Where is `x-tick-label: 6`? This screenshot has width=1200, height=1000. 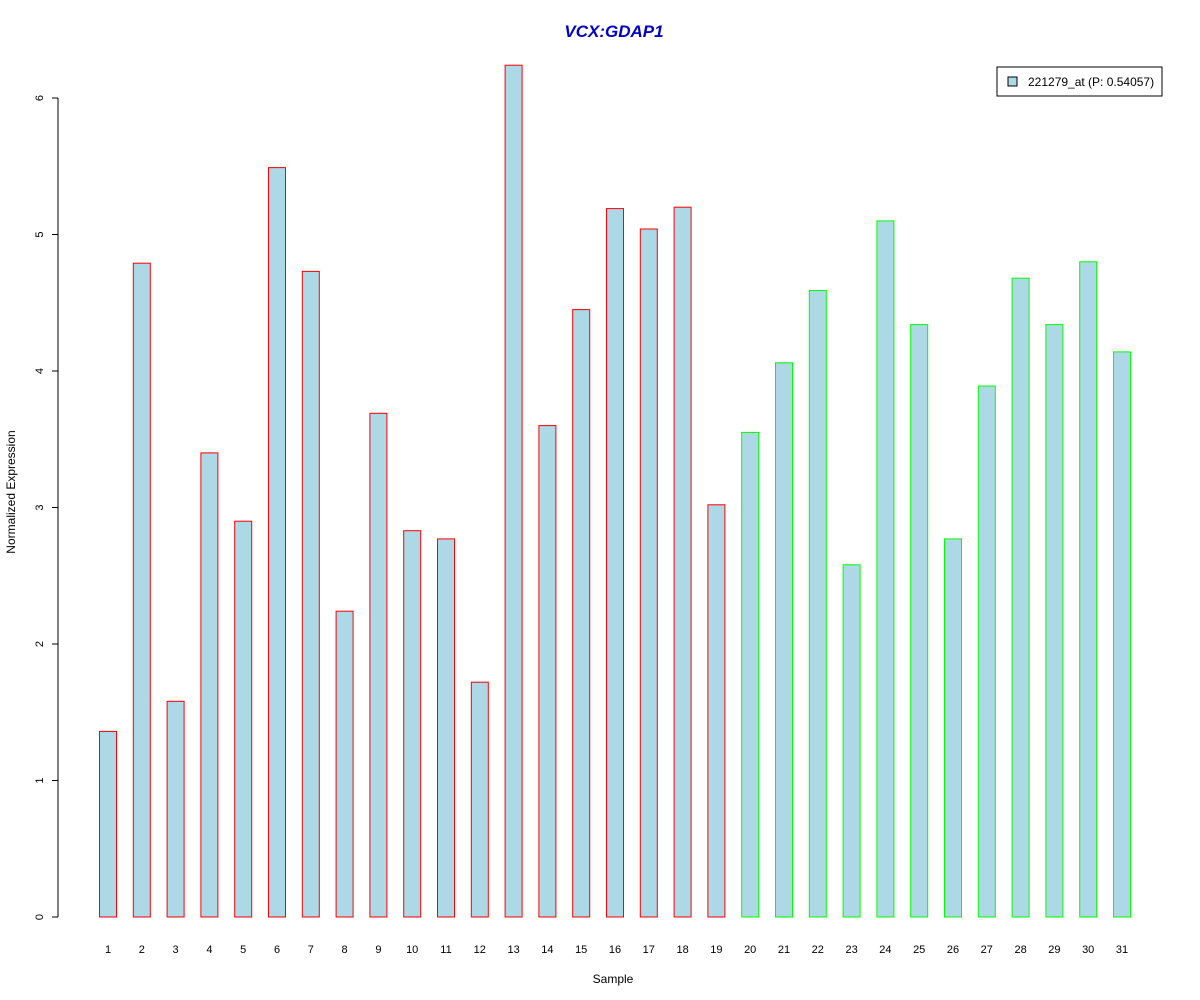
x-tick-label: 6 is located at coordinates (277, 950).